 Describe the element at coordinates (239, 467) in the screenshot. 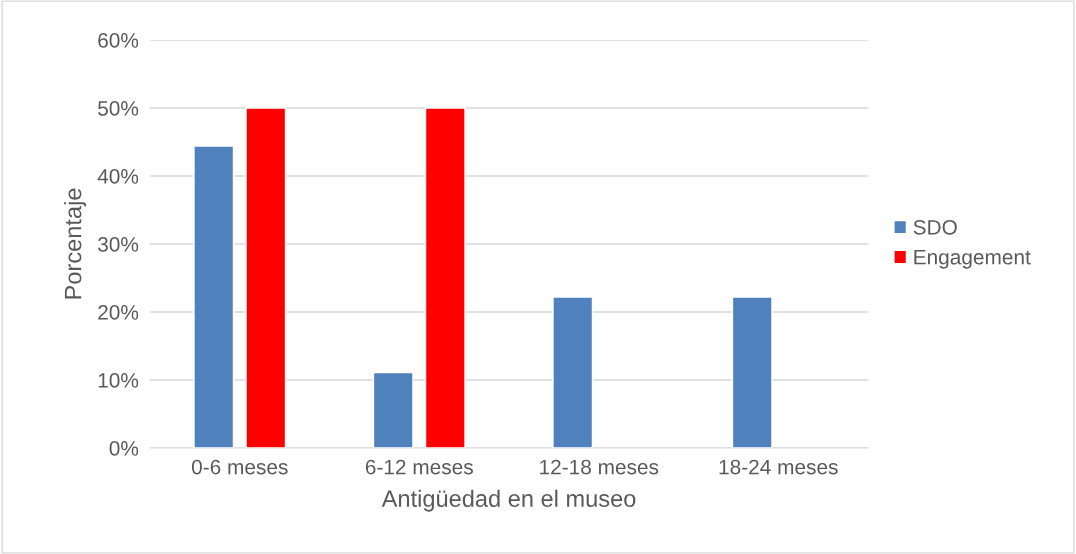

I see `x-tick-label: 0-6 meses` at that location.